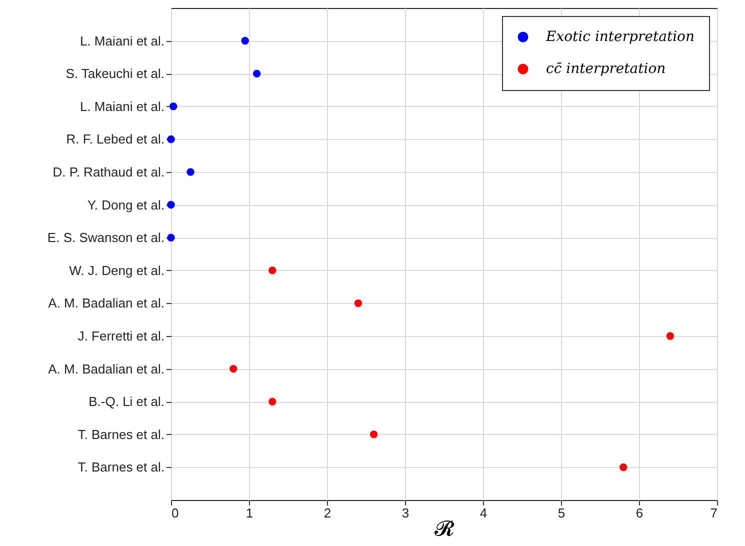  I want to click on x-axis-title: 𝓡, so click(444, 528).